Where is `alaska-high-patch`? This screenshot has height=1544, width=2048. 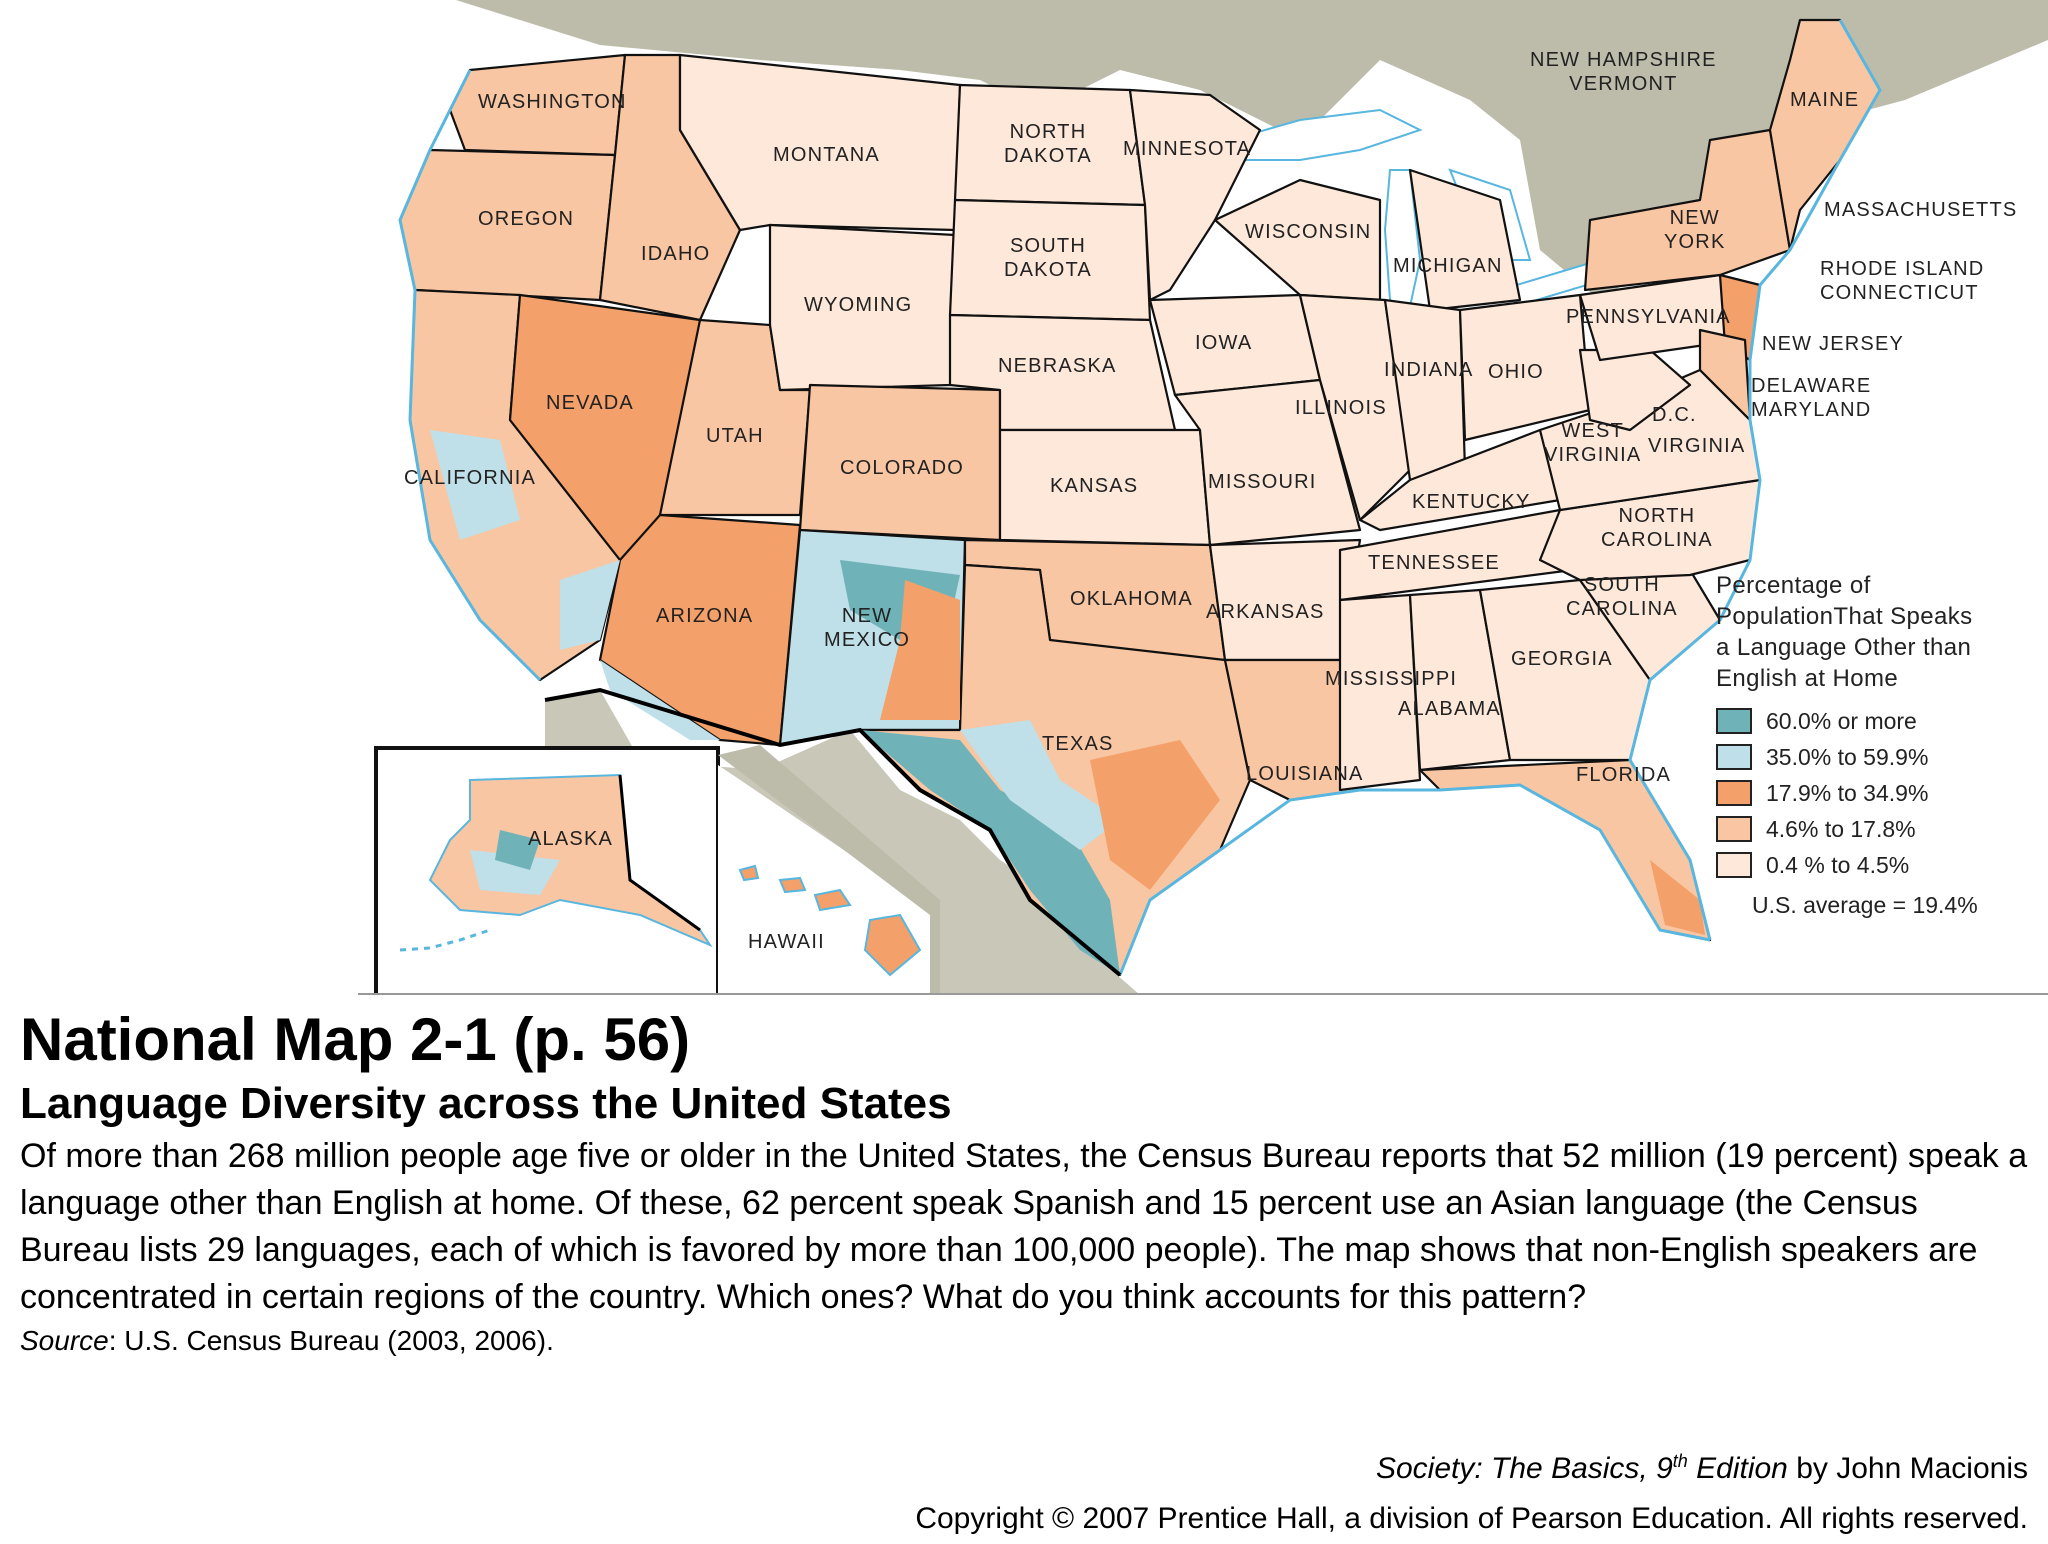 alaska-high-patch is located at coordinates (517, 850).